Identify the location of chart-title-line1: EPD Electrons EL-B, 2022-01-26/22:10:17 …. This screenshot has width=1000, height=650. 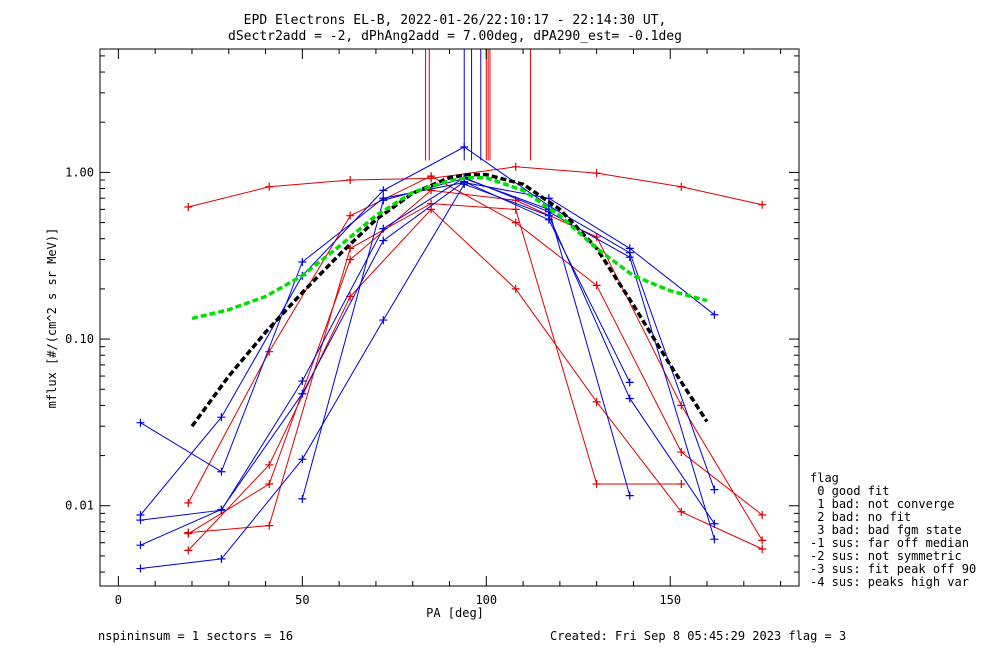
(455, 20).